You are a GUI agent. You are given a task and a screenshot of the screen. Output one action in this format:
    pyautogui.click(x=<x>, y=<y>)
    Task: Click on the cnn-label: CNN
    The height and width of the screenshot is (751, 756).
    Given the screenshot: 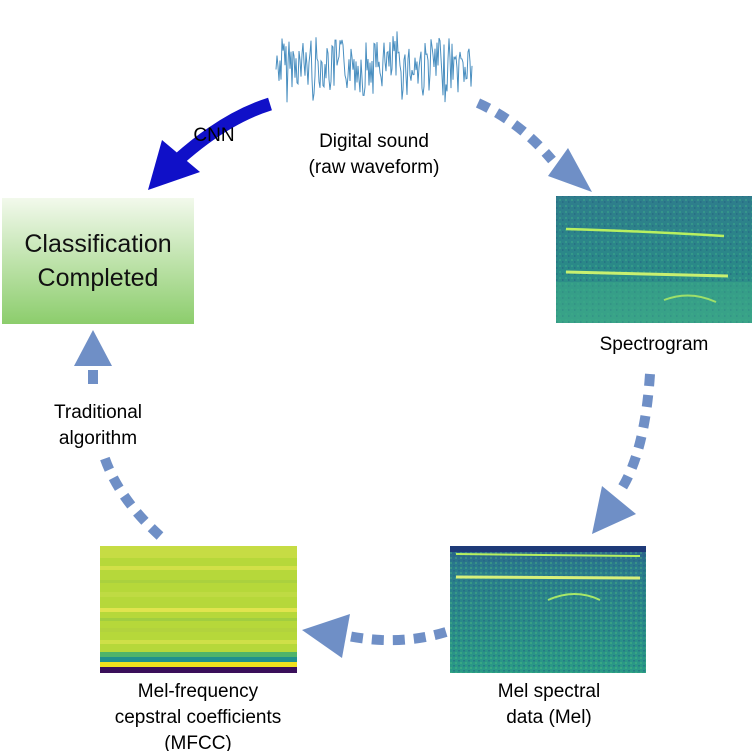 What is the action you would take?
    pyautogui.click(x=213, y=135)
    